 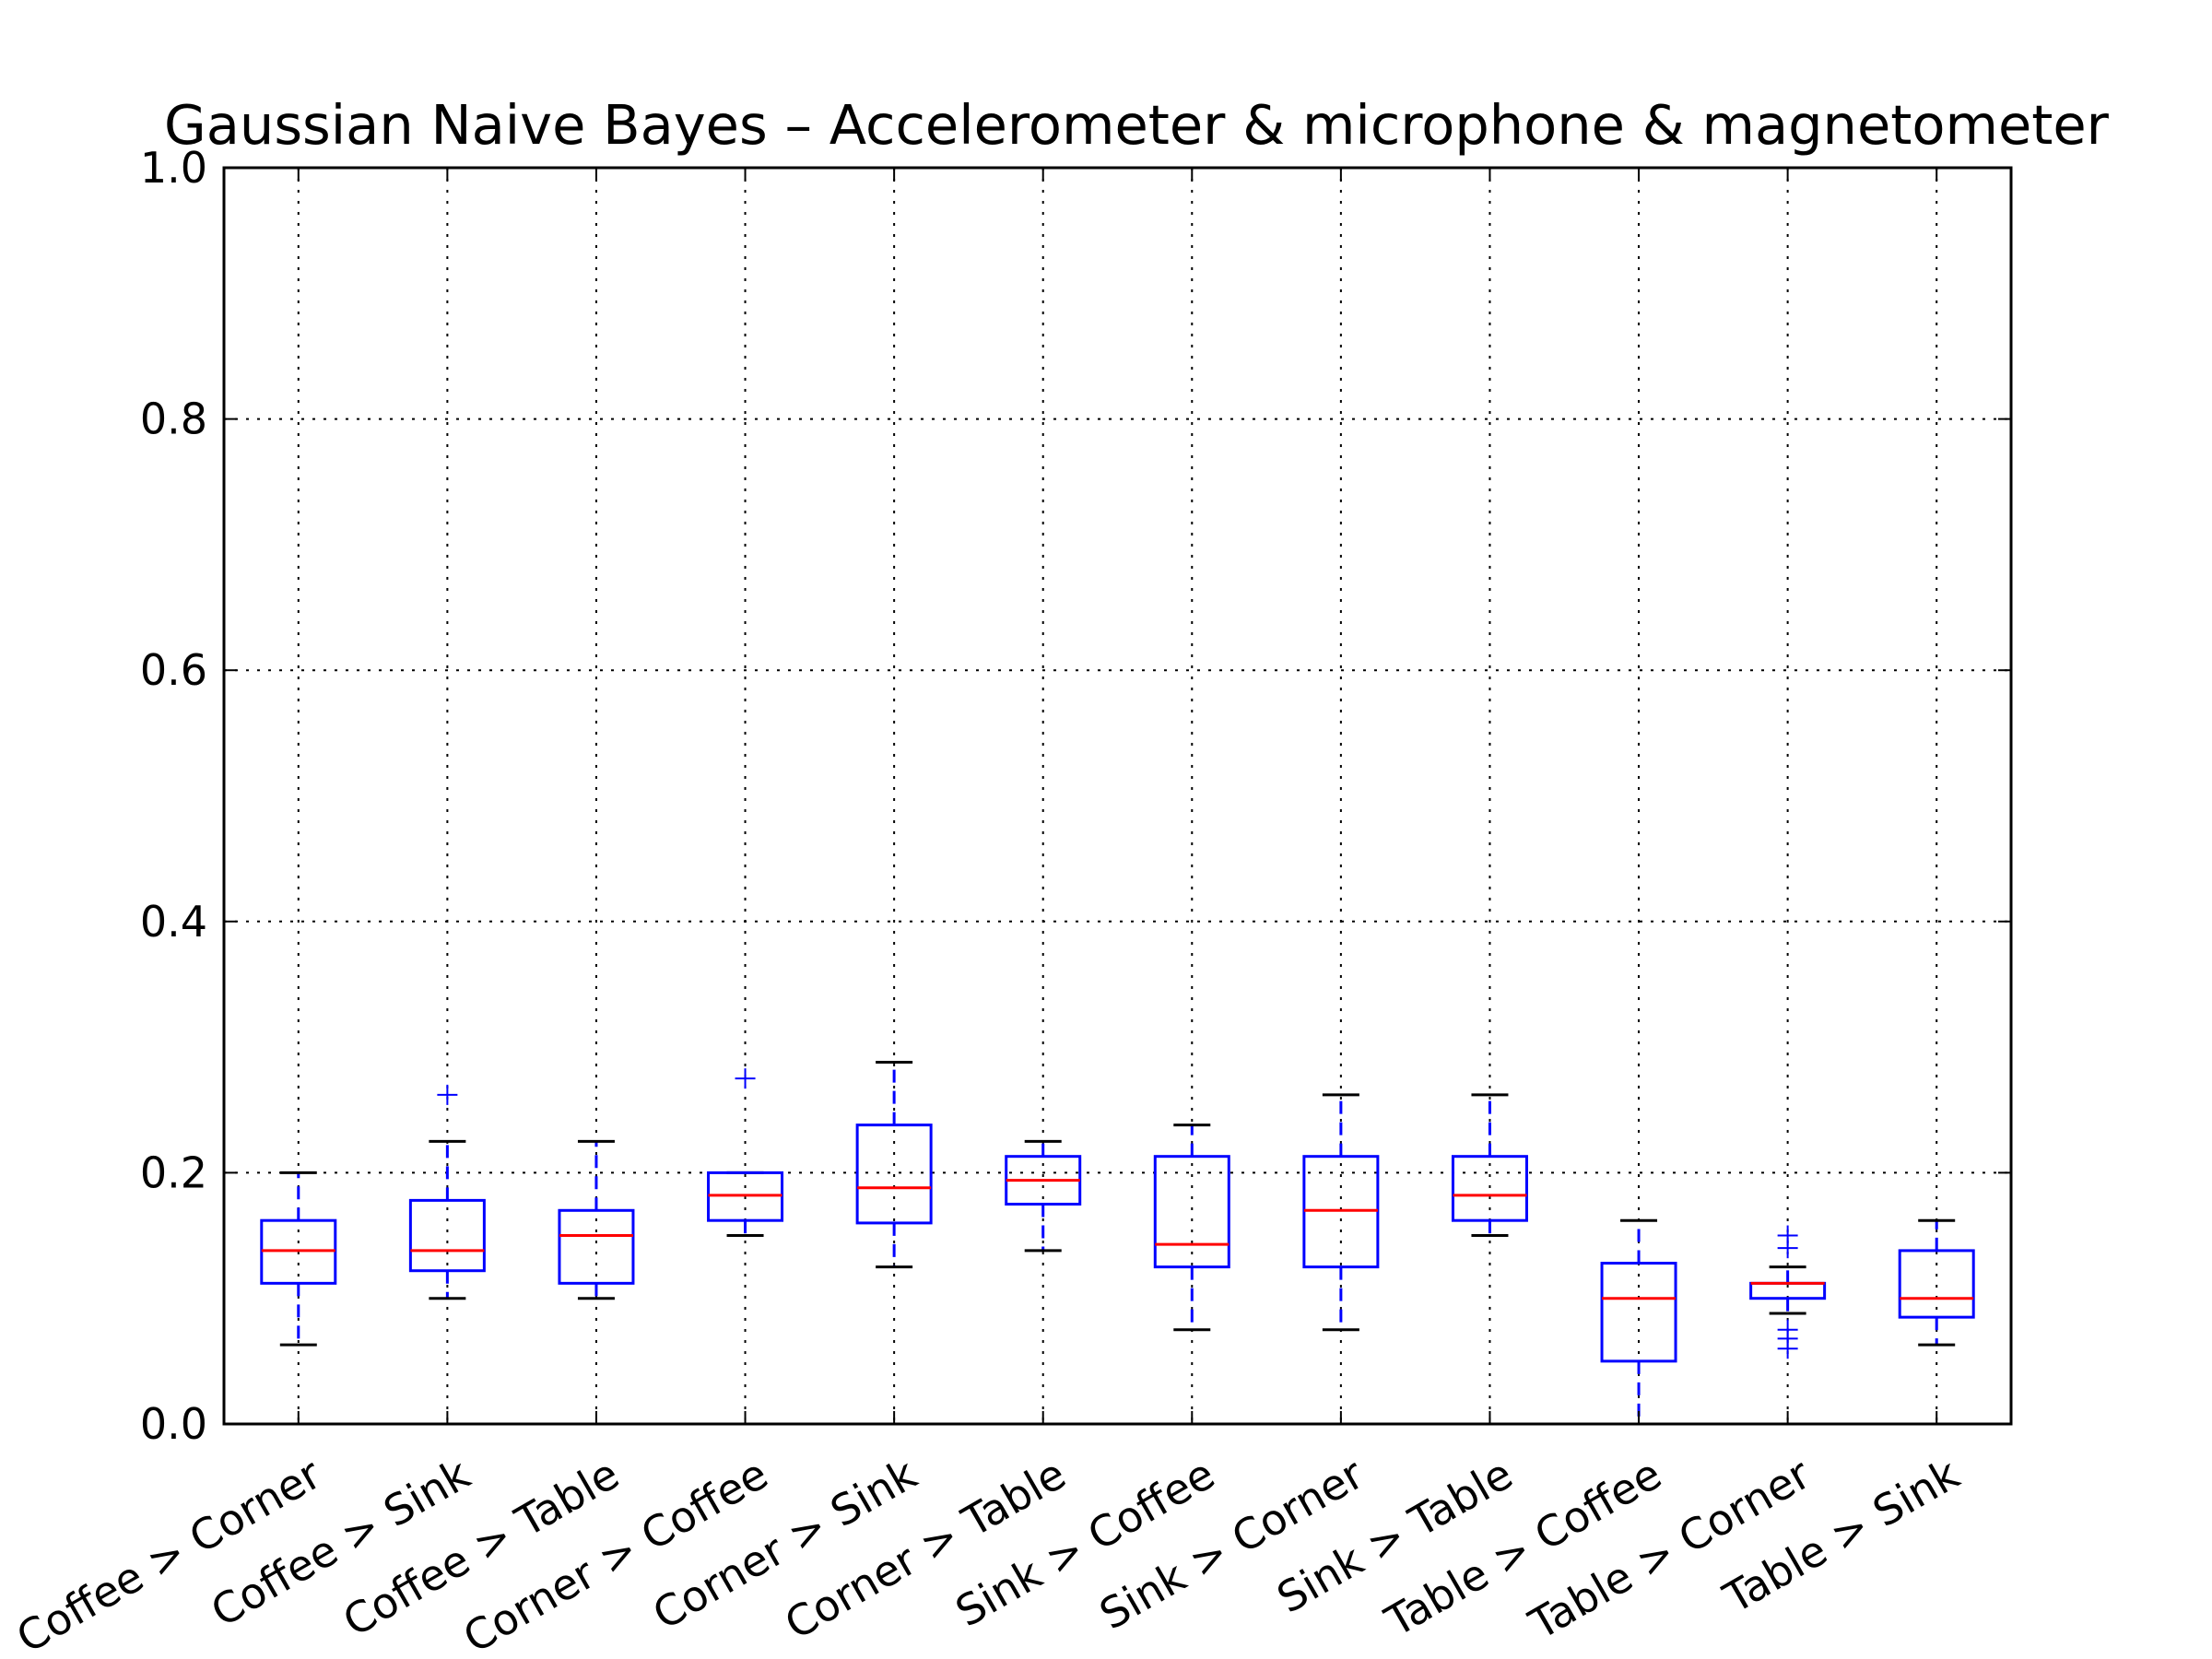 What do you see at coordinates (173, 670) in the screenshot?
I see `y-tick-label: 0.6` at bounding box center [173, 670].